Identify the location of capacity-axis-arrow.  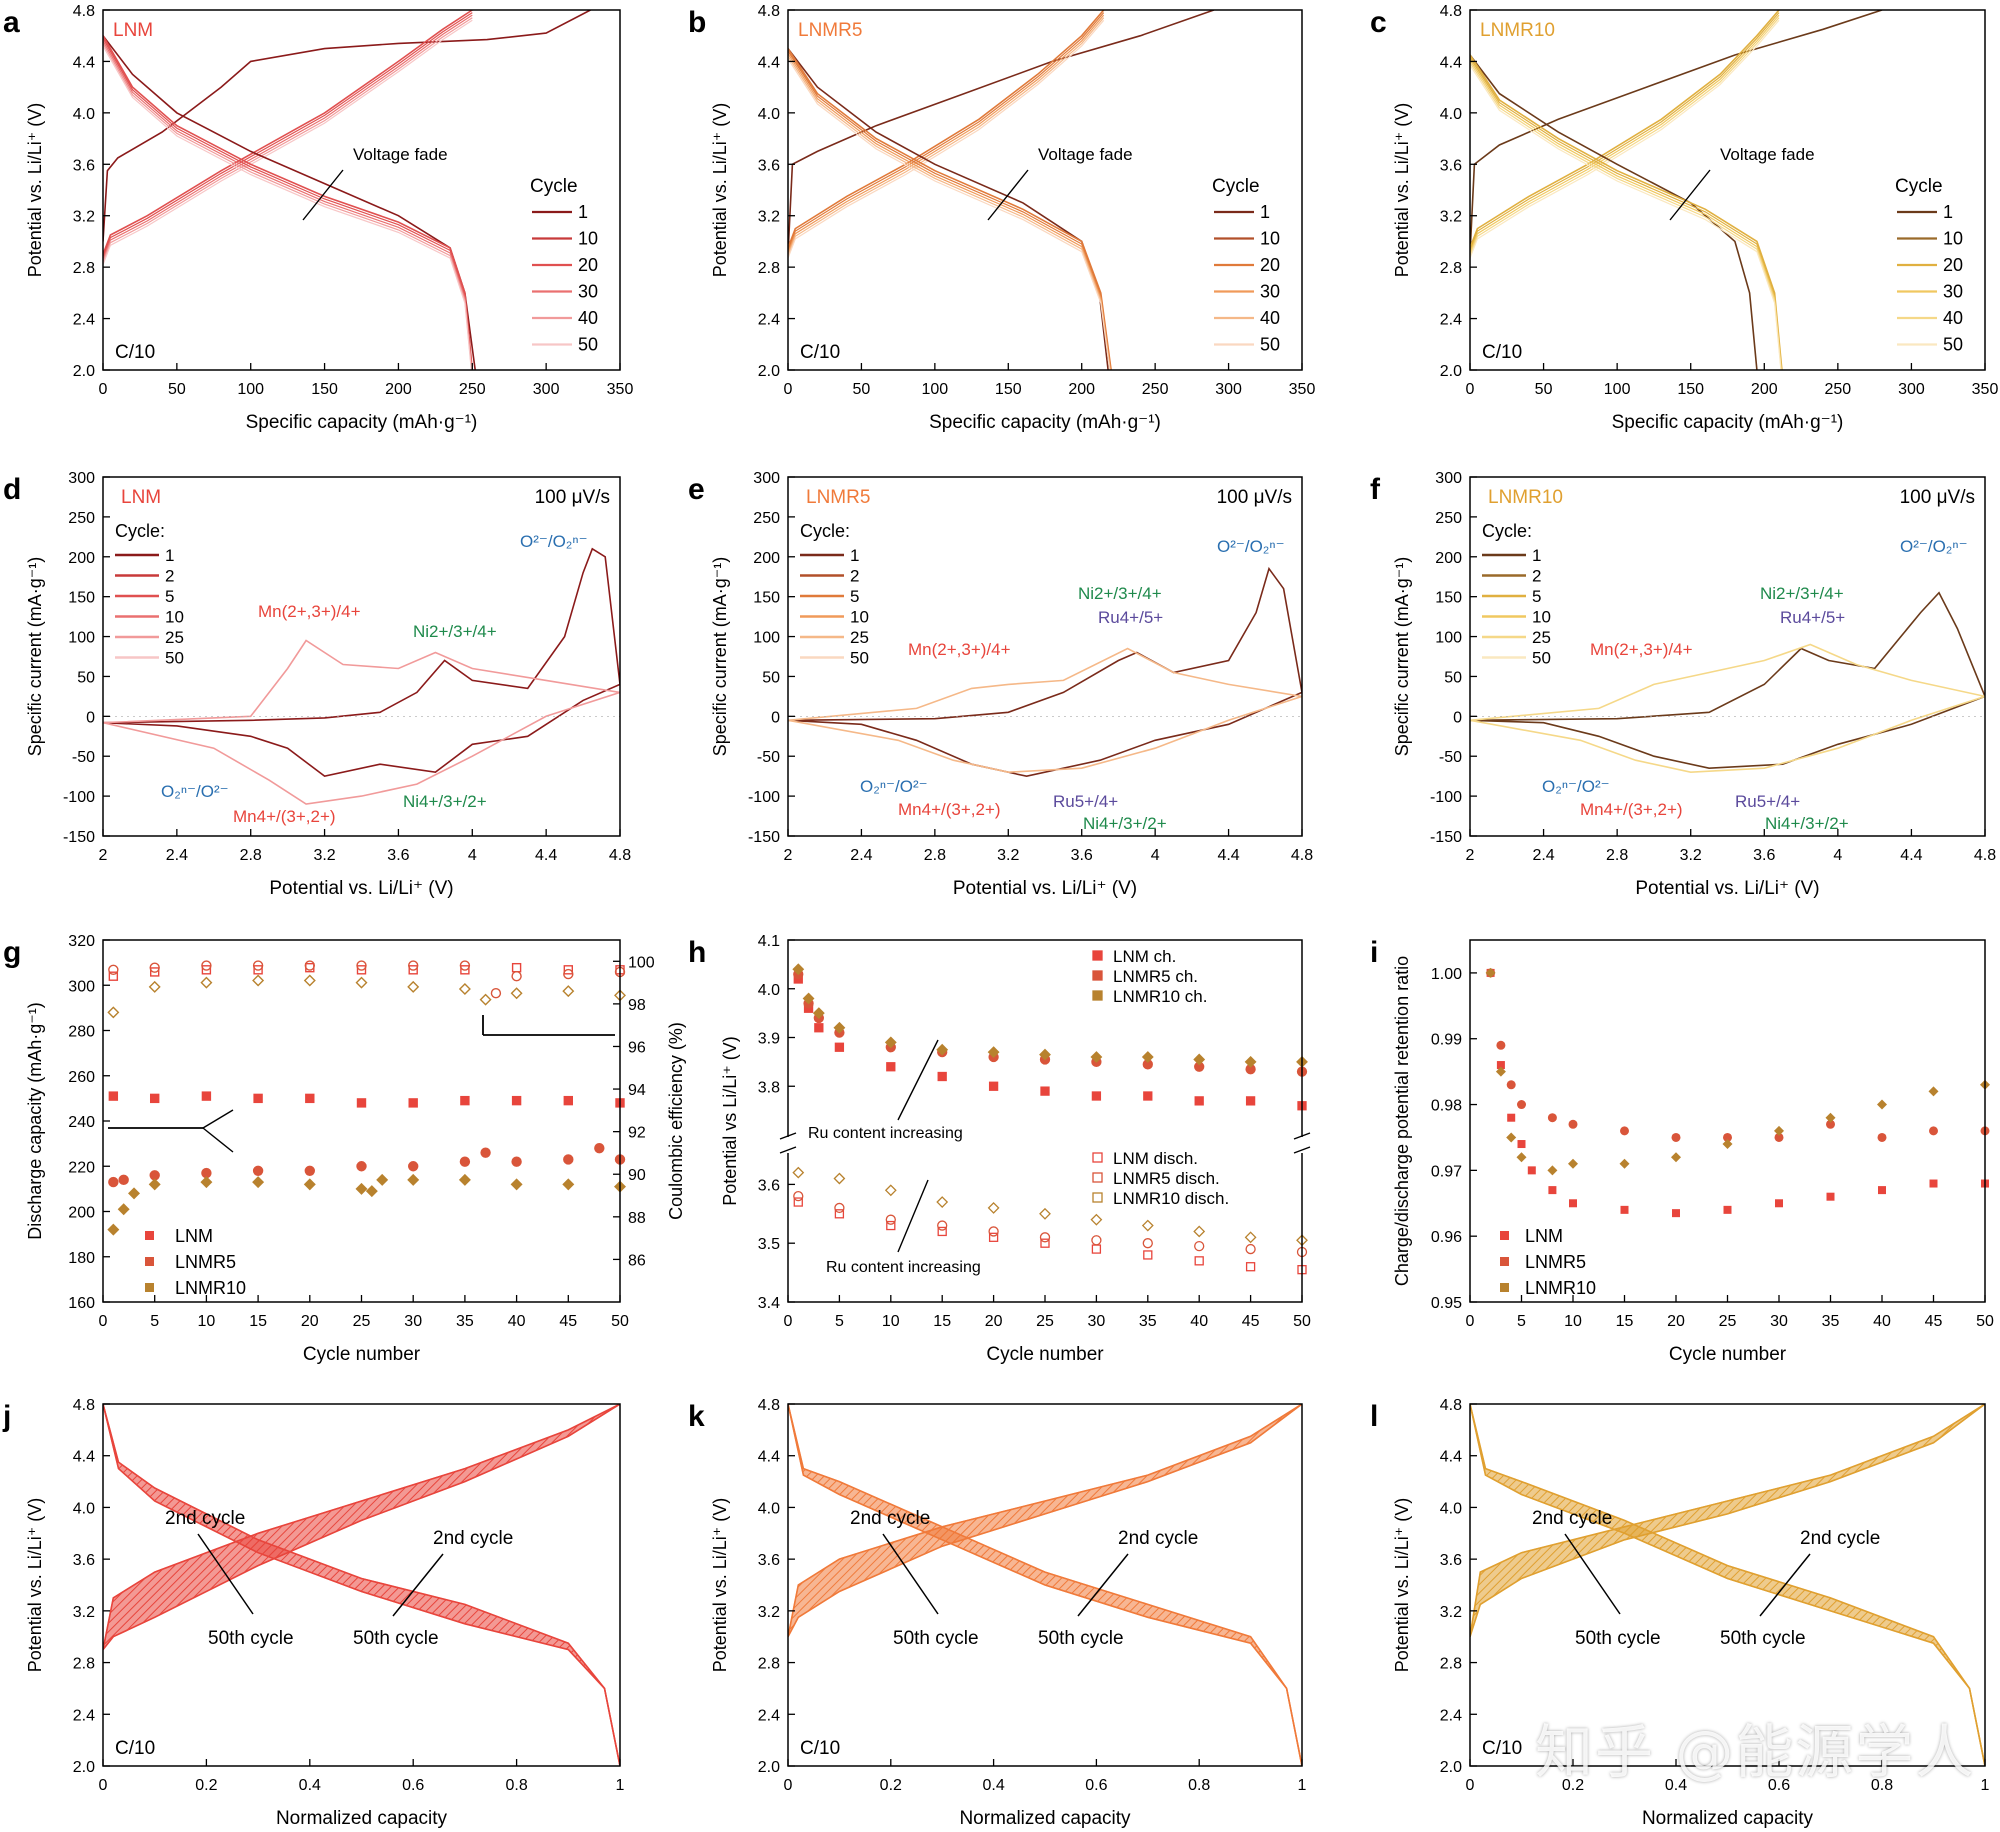
(218, 1119).